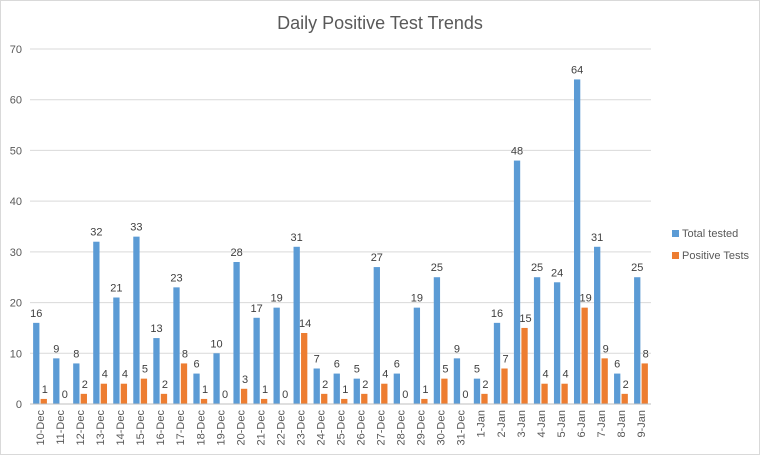  I want to click on y-tick-label: 0, so click(19, 405).